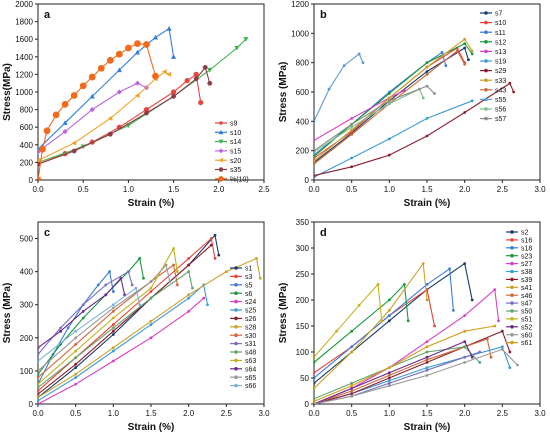 This screenshot has height=435, width=550. Describe the element at coordinates (250, 378) in the screenshot. I see `legend-label: s65` at that location.